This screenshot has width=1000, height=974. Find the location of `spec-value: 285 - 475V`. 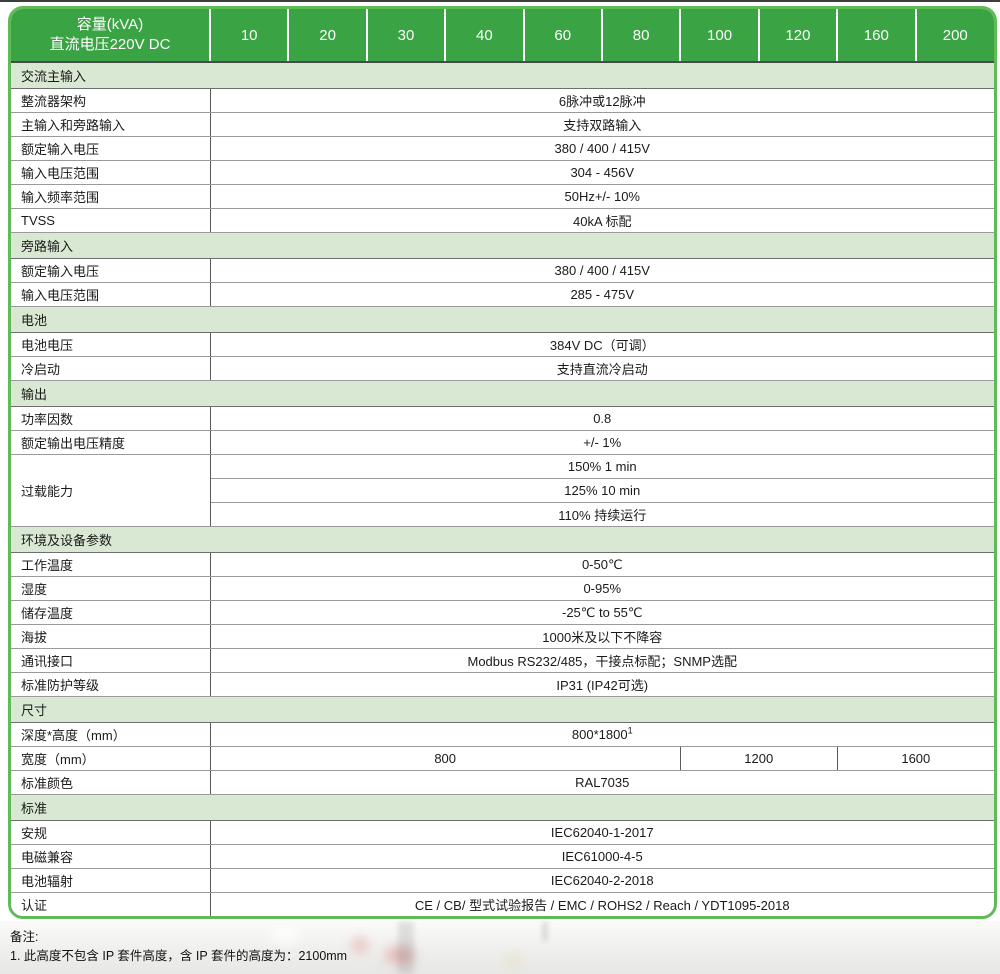

spec-value: 285 - 475V is located at coordinates (602, 294).